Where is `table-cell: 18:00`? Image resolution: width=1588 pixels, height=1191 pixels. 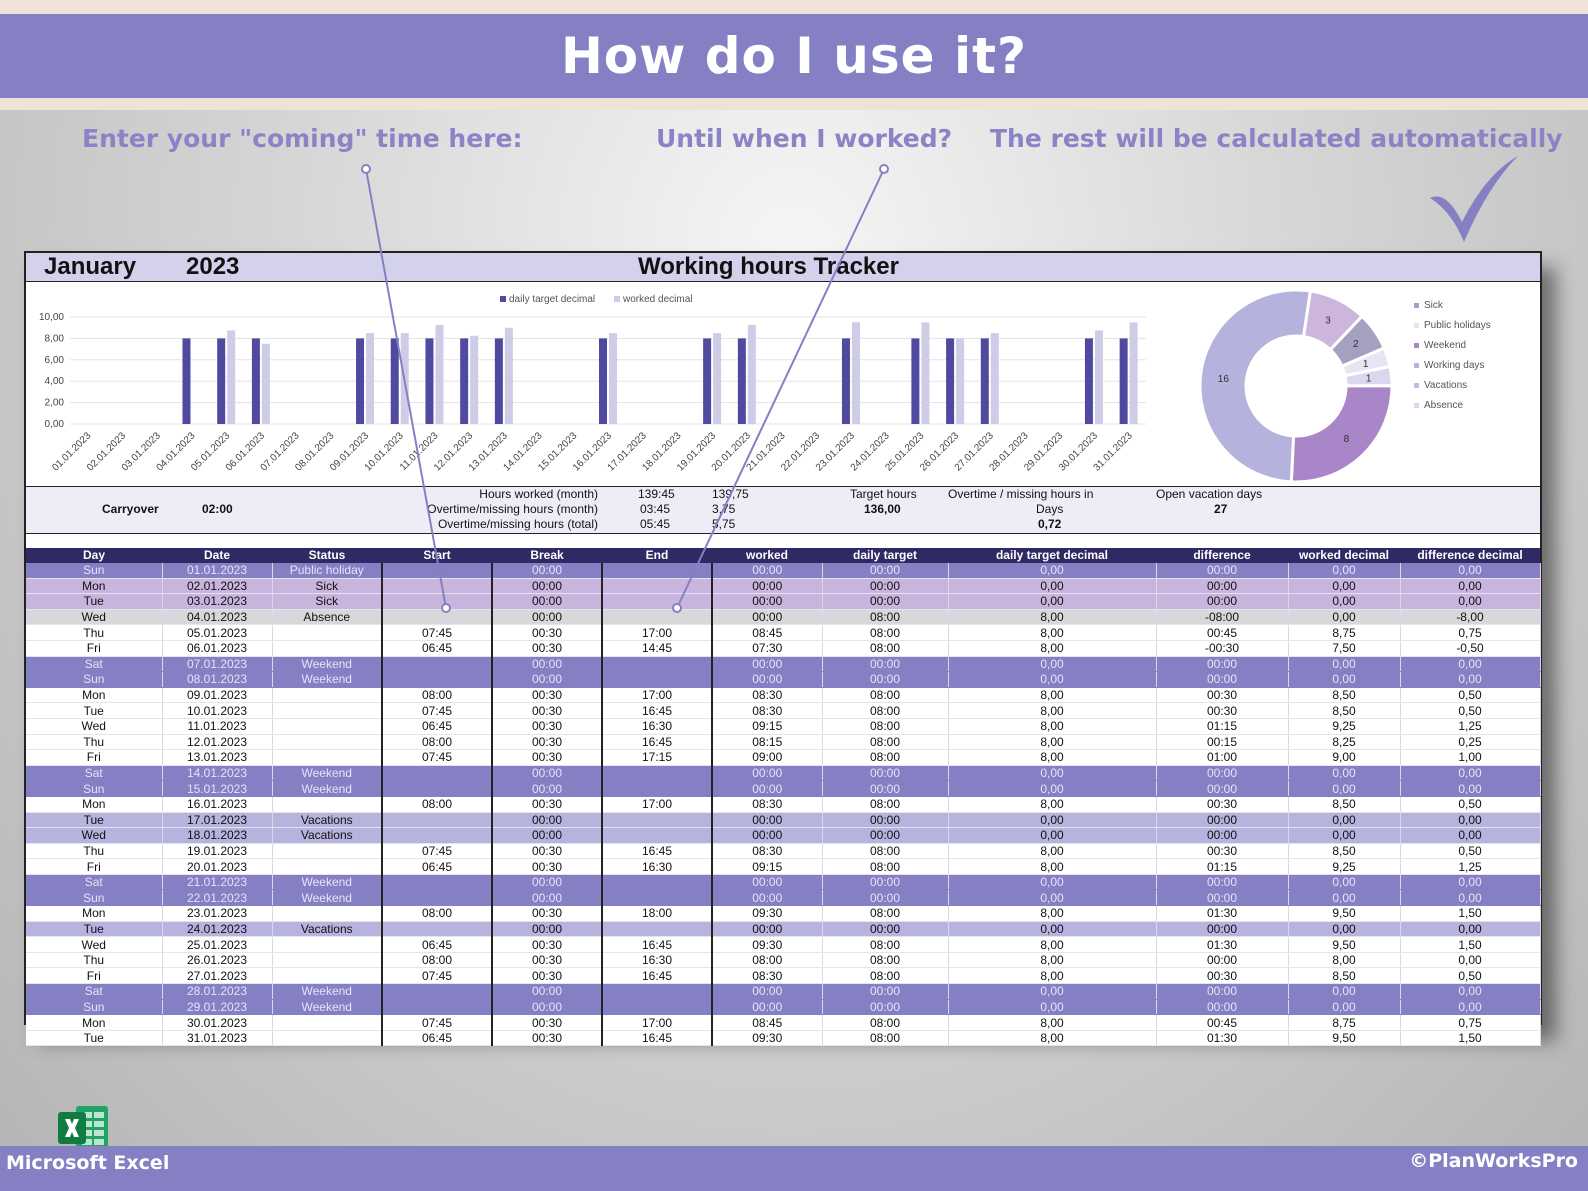
table-cell: 18:00 is located at coordinates (657, 913).